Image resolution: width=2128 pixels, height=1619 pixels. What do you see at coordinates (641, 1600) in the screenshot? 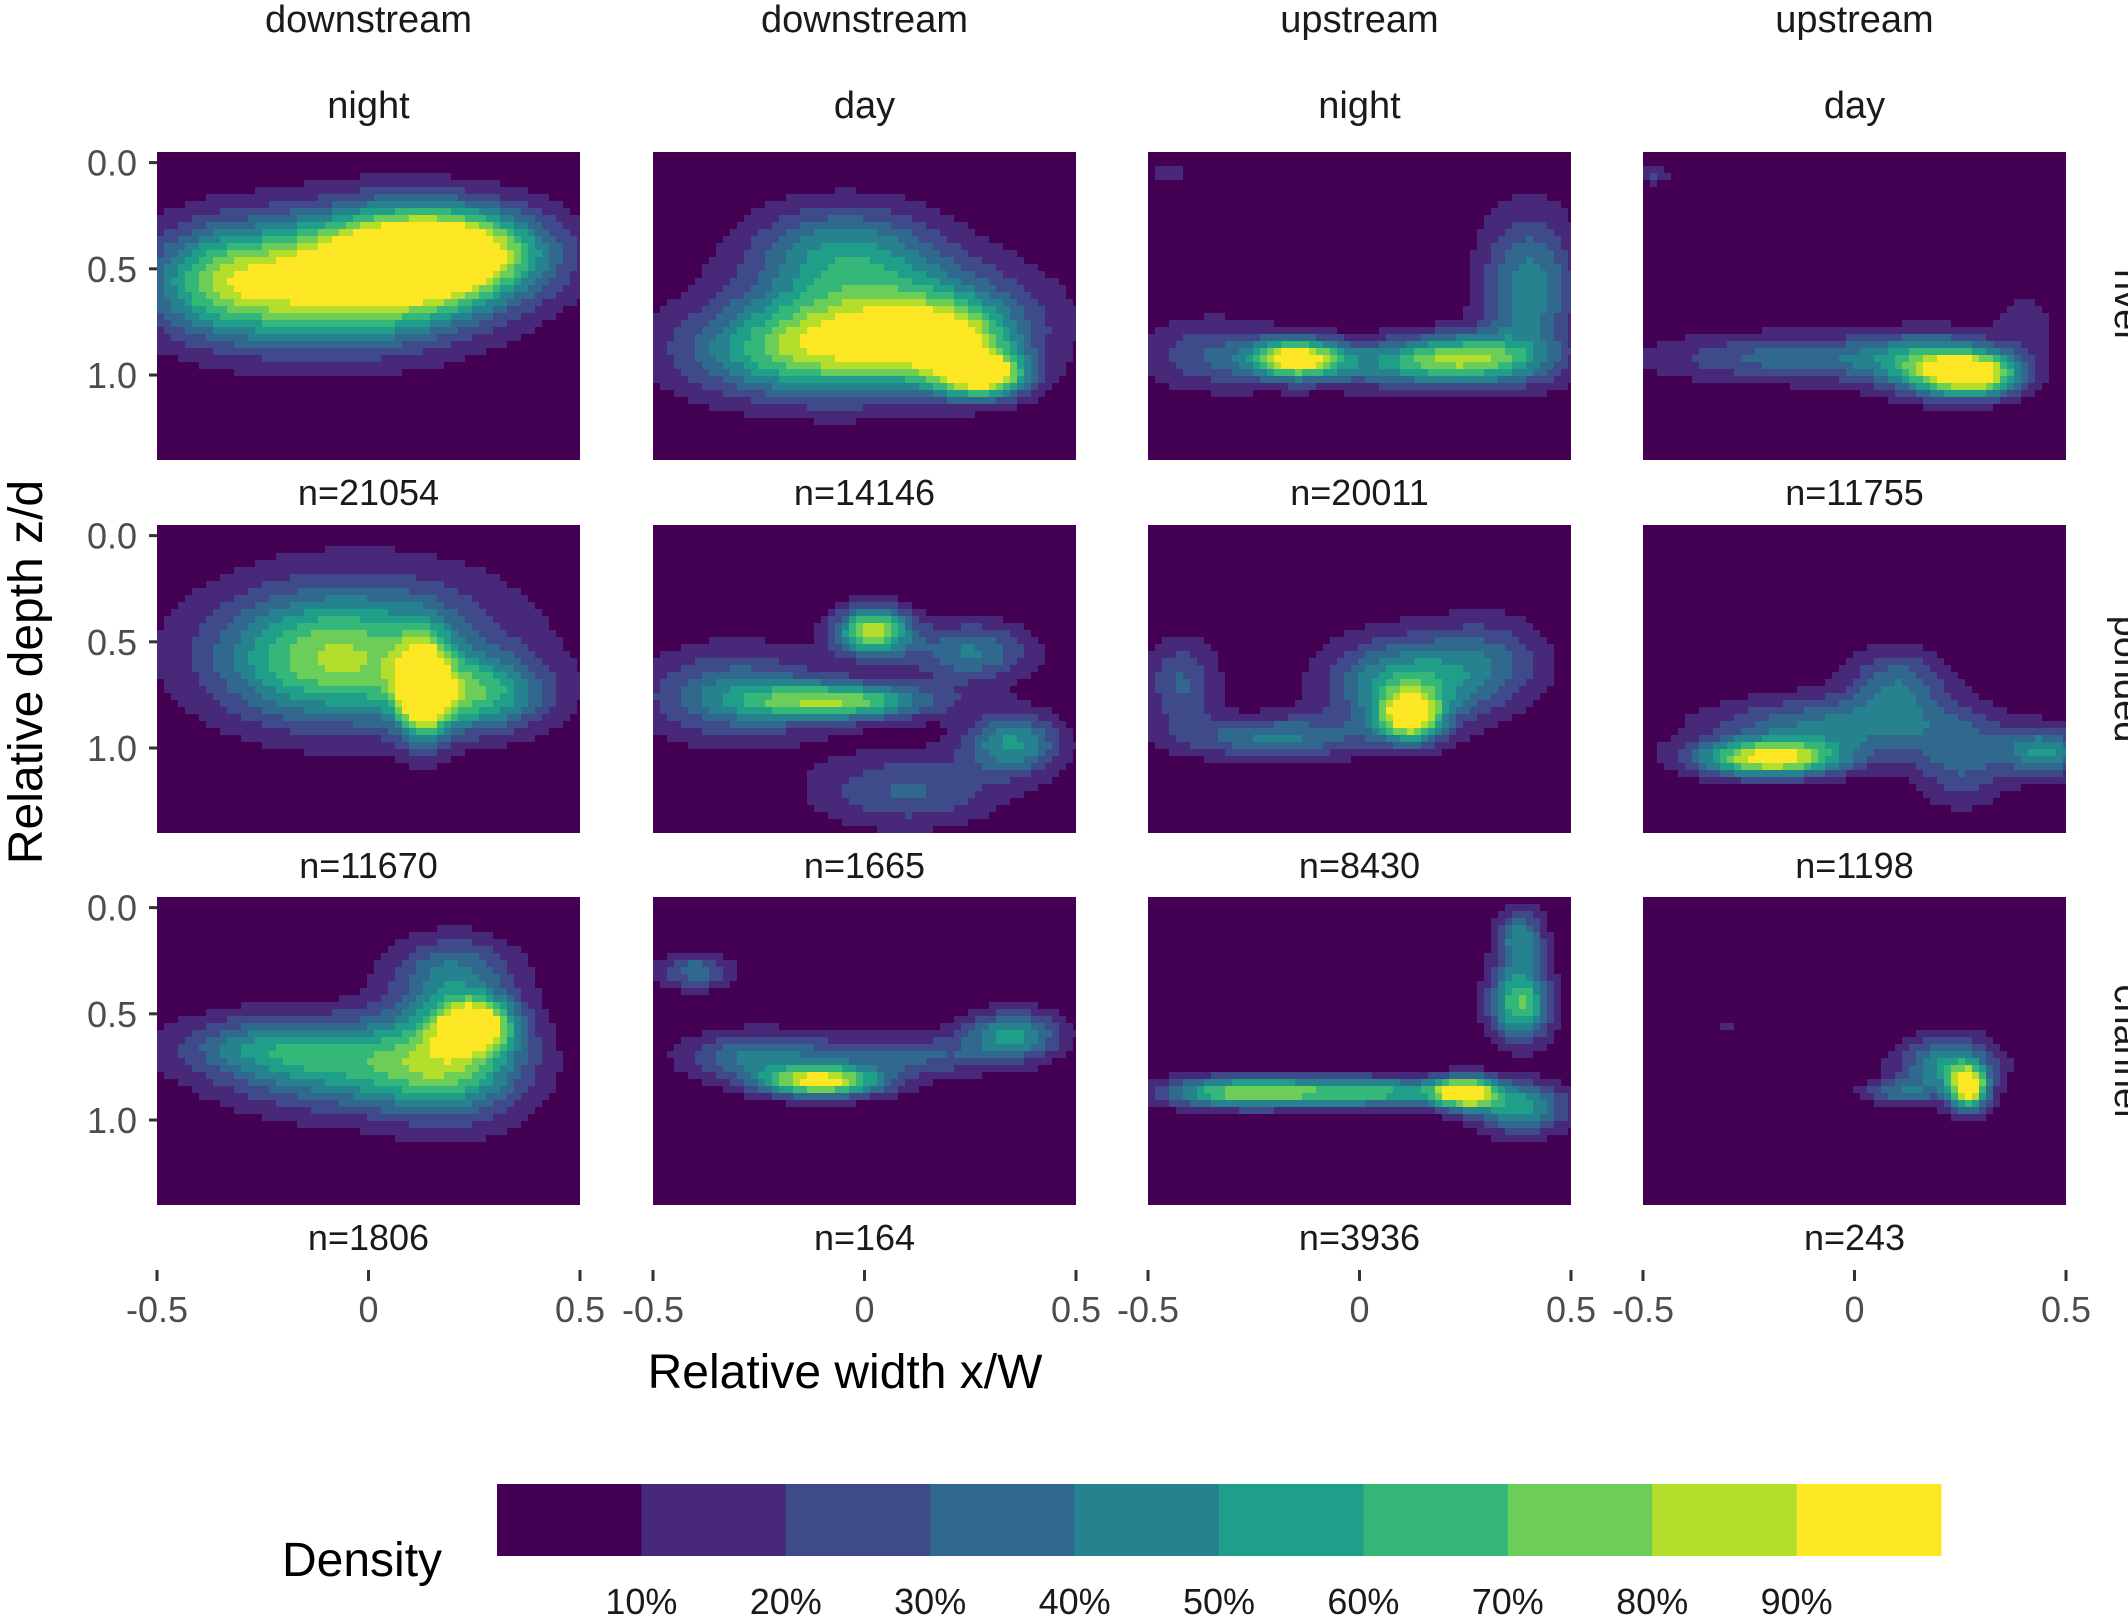
I see `legend-break-label: 10%` at bounding box center [641, 1600].